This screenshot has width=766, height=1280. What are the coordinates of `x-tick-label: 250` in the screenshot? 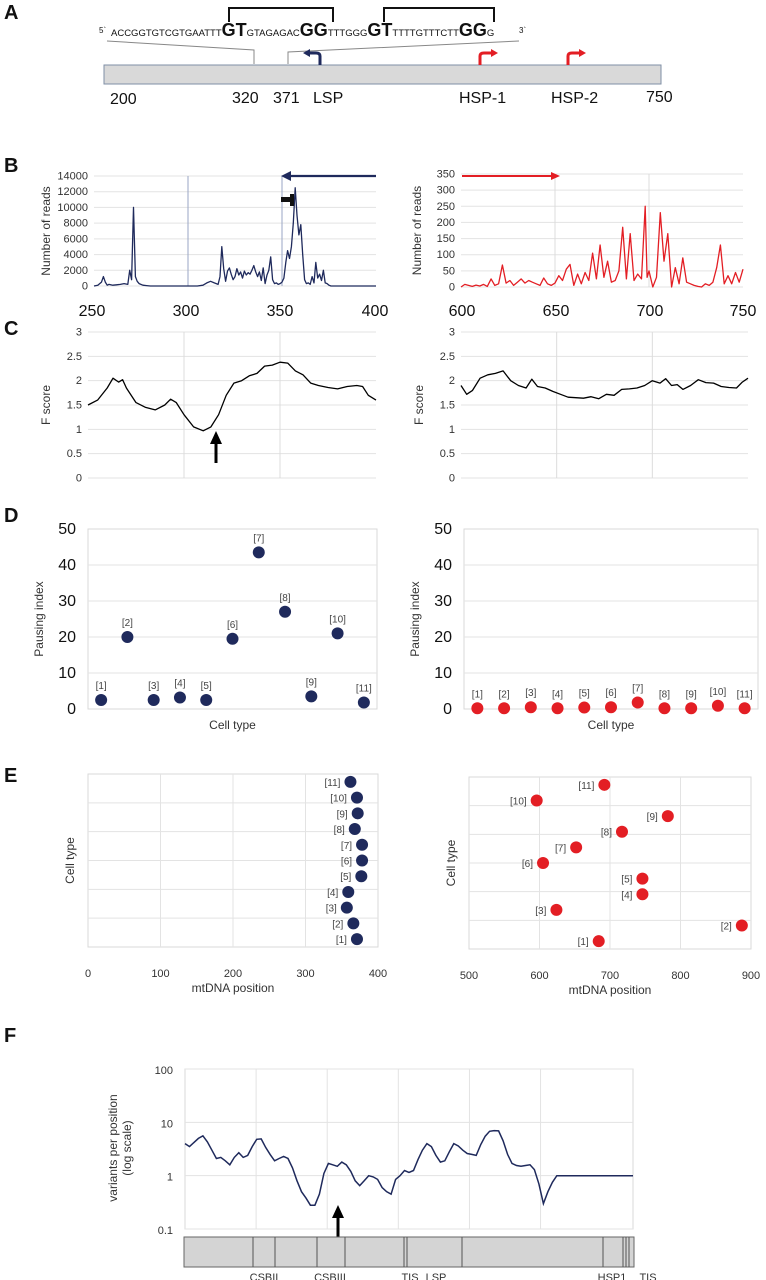 It's located at (92, 311).